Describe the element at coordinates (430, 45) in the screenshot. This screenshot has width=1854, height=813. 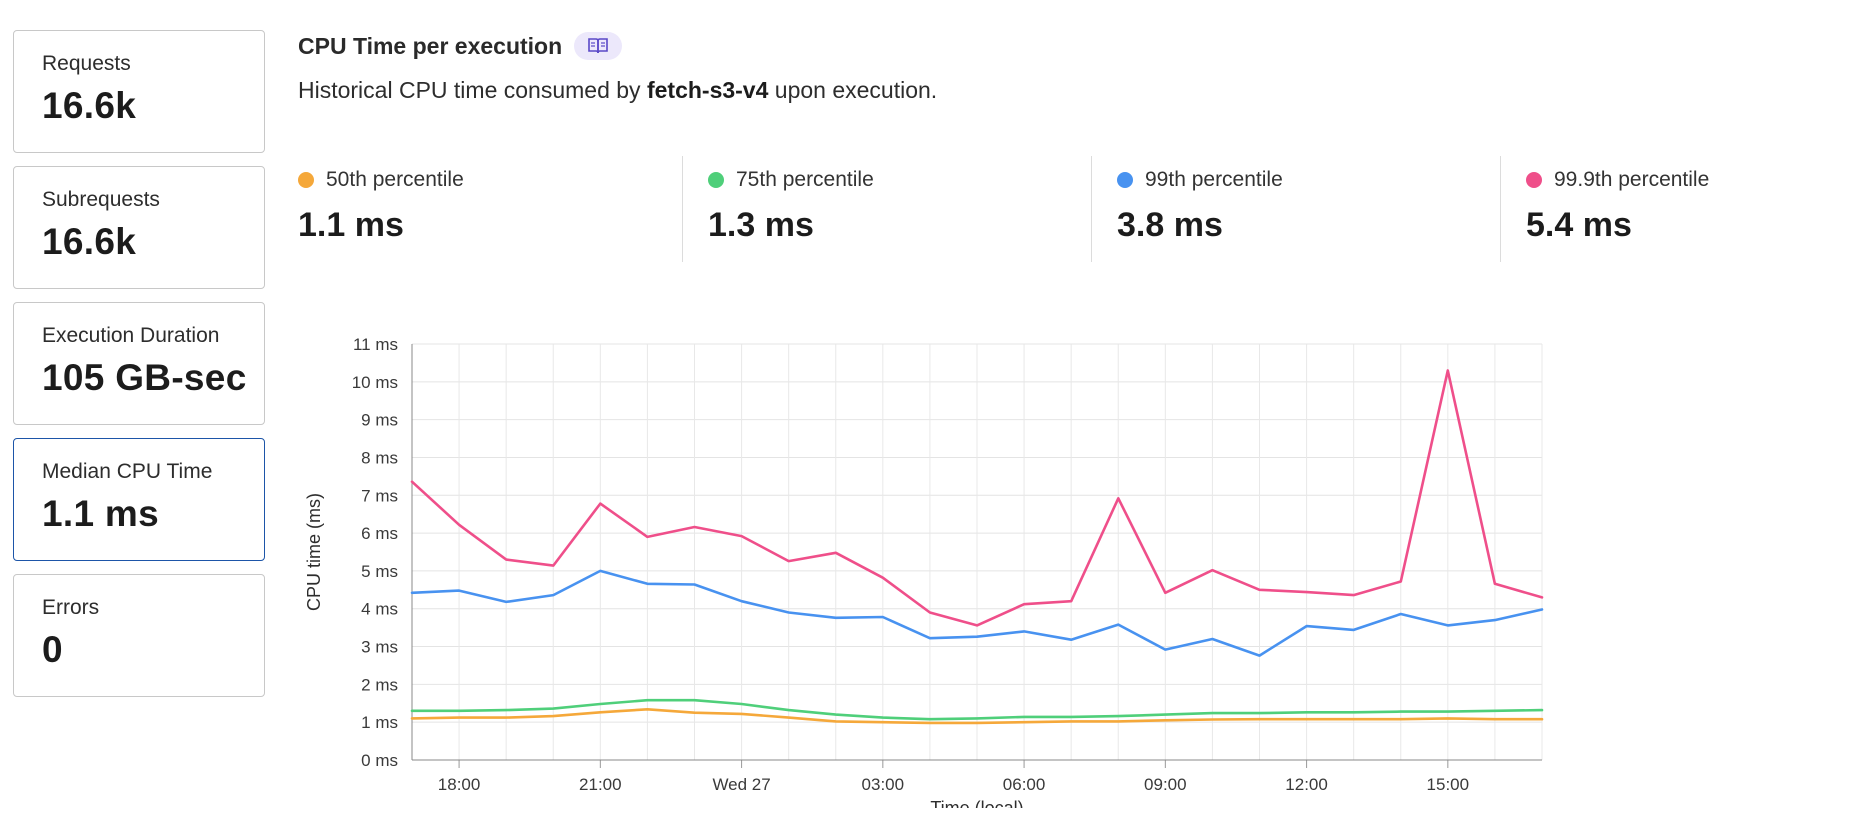
I see `page-title: CPU Time per execution` at that location.